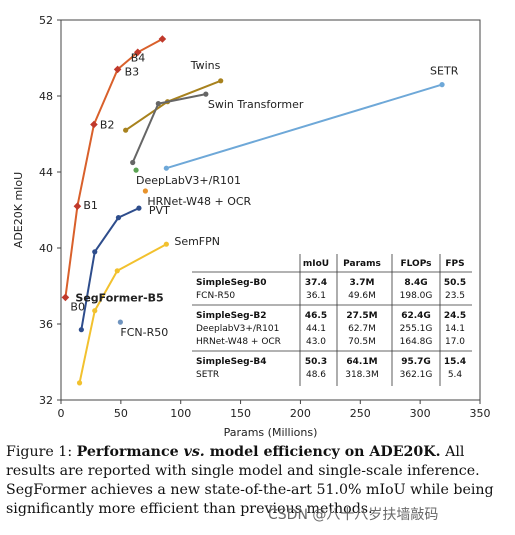  What do you see at coordinates (144, 332) in the screenshot?
I see `series-label: FCN-R50` at bounding box center [144, 332].